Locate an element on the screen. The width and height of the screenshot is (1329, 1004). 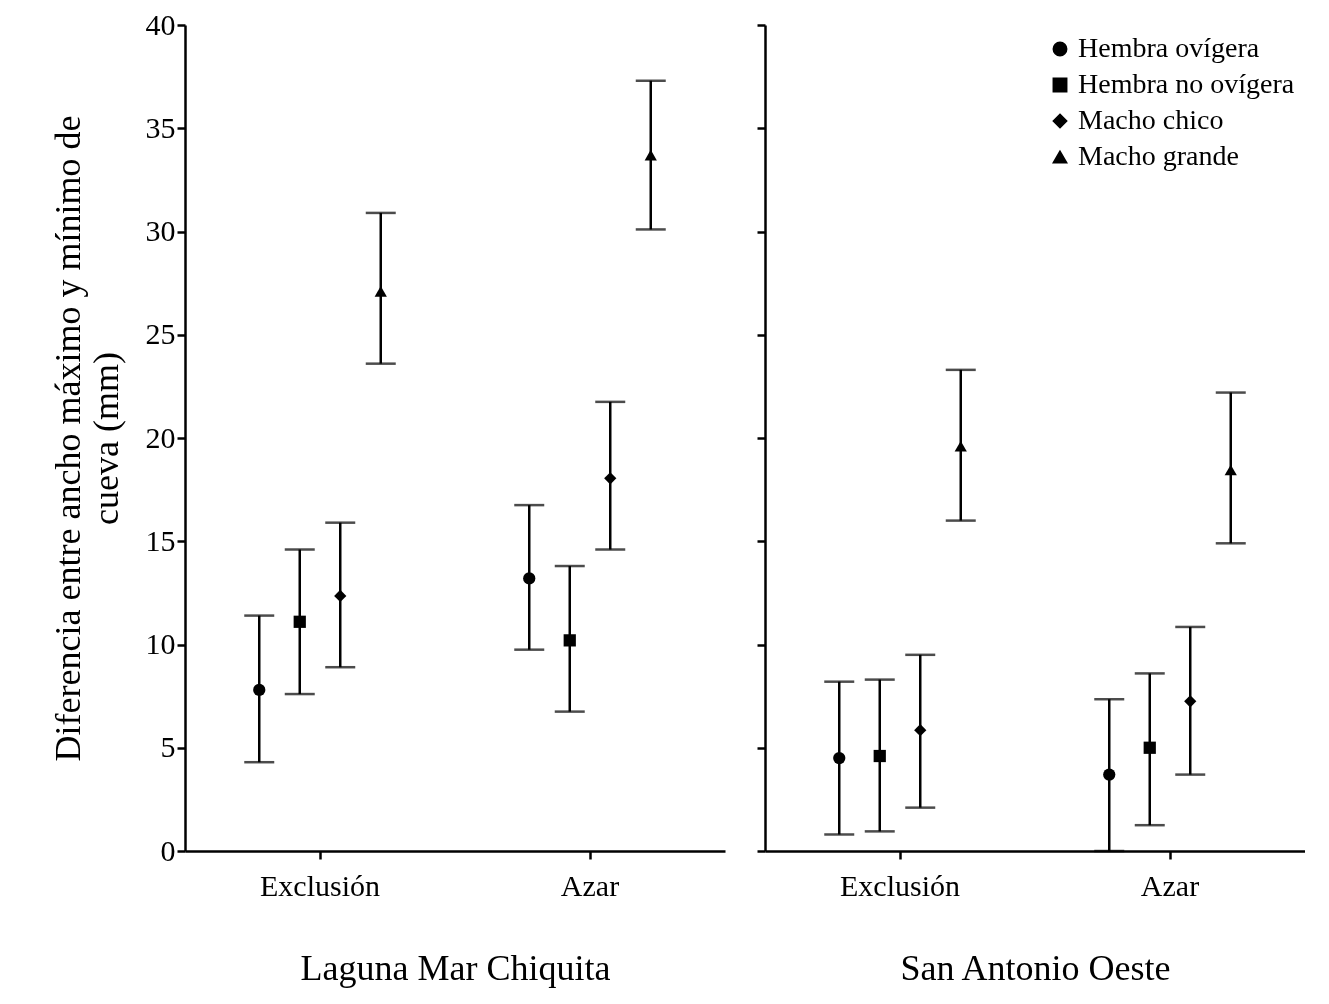
legend-label: Hembra no ovígera is located at coordinates (1186, 83).